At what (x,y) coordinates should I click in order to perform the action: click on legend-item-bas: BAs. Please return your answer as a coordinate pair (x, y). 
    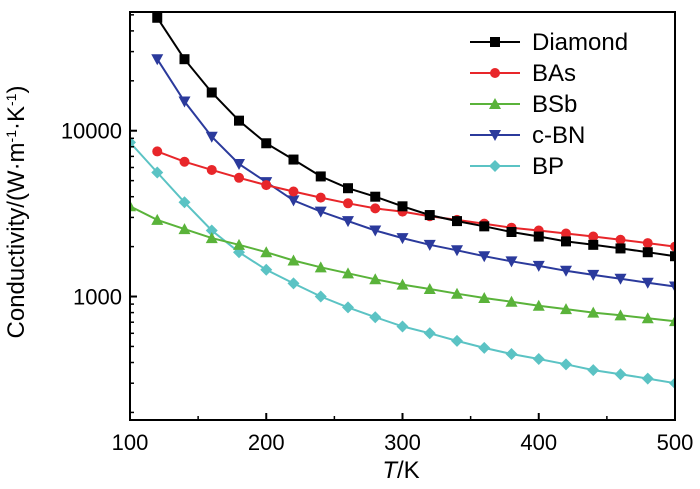
    Looking at the image, I should click on (523, 73).